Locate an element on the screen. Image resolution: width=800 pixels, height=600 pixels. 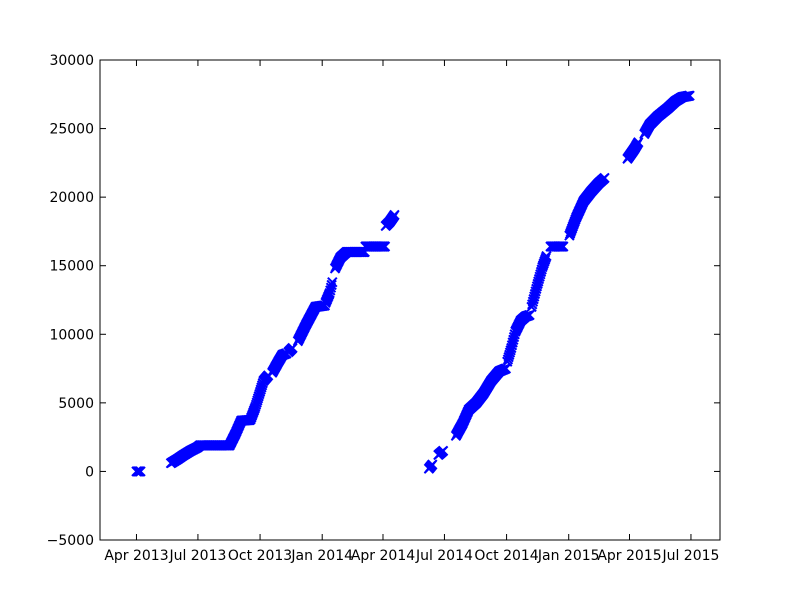
x-tick-label: Apr 2014 is located at coordinates (383, 556).